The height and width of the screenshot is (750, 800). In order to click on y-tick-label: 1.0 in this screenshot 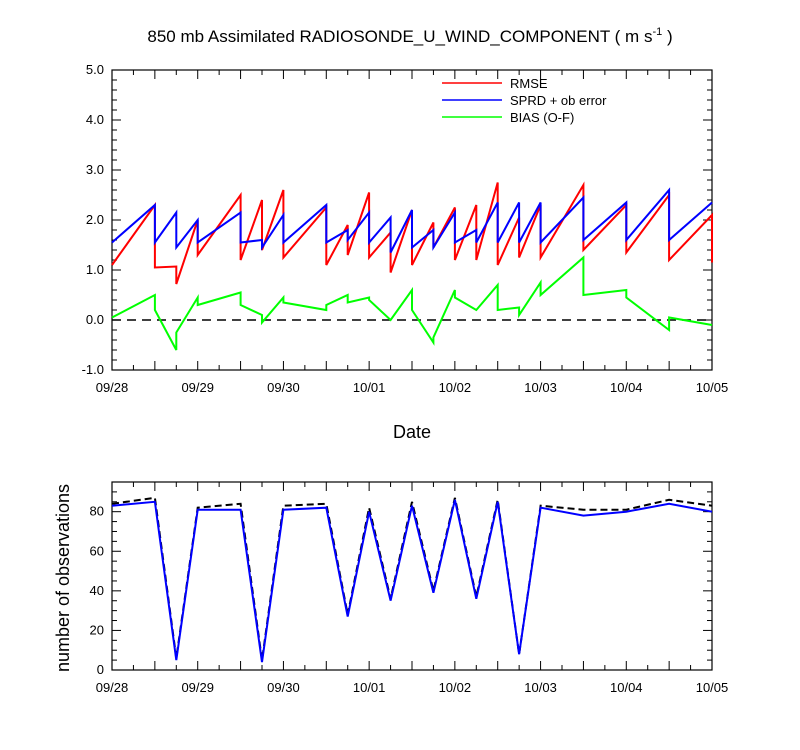, I will do `click(95, 269)`.